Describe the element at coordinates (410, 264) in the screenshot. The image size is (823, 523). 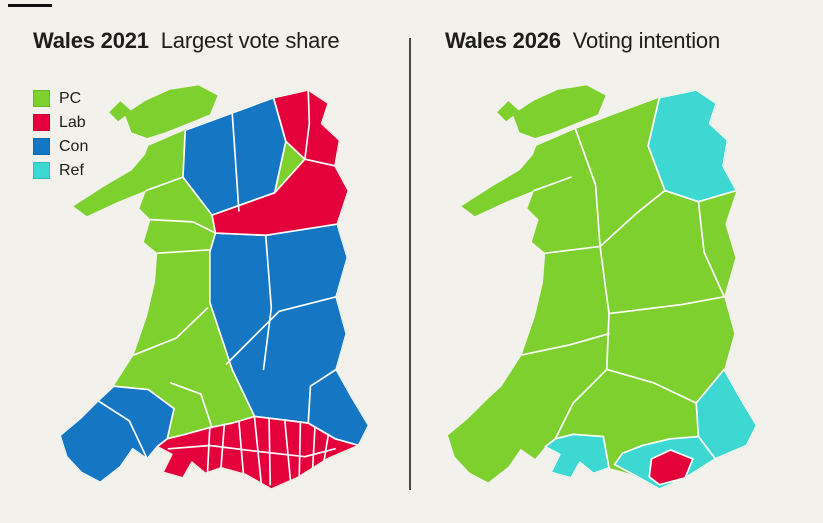
I see `panel-divider` at that location.